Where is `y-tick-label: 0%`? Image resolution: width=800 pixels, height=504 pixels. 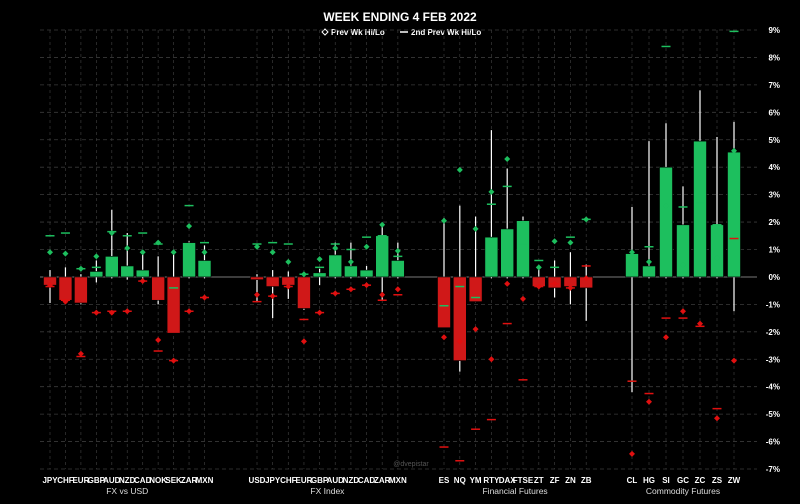
y-tick-label: 0% is located at coordinates (774, 277).